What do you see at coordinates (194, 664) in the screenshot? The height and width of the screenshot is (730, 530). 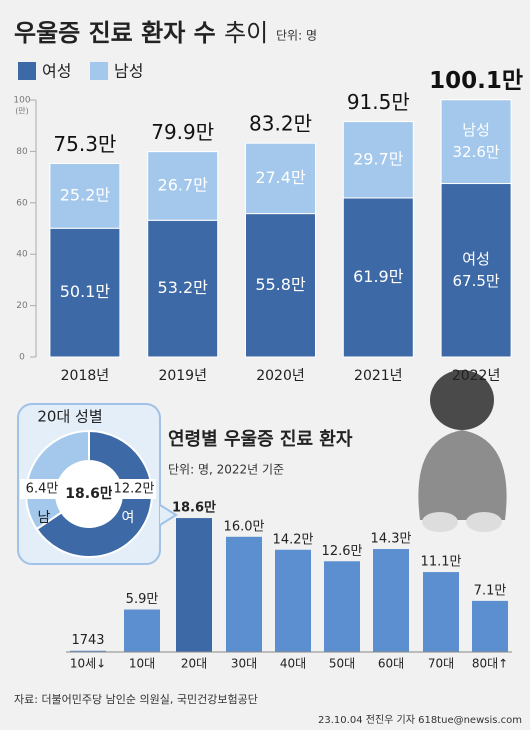 I see `x-tick-label: 20대` at bounding box center [194, 664].